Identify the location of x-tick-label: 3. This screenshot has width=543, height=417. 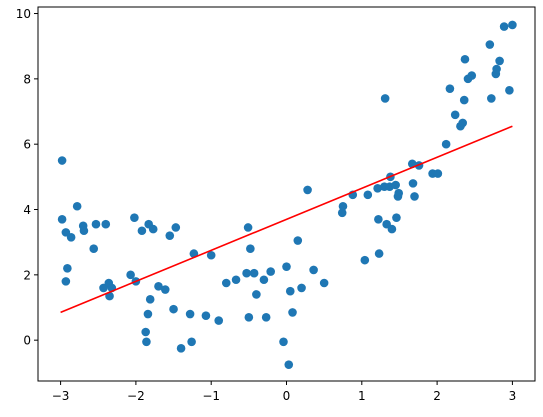
(513, 396).